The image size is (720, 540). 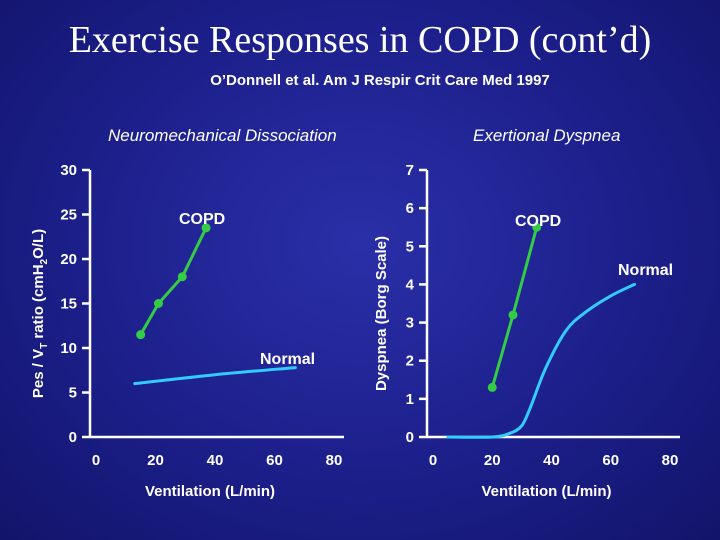 What do you see at coordinates (73, 393) in the screenshot?
I see `left-y-tick-label: 5` at bounding box center [73, 393].